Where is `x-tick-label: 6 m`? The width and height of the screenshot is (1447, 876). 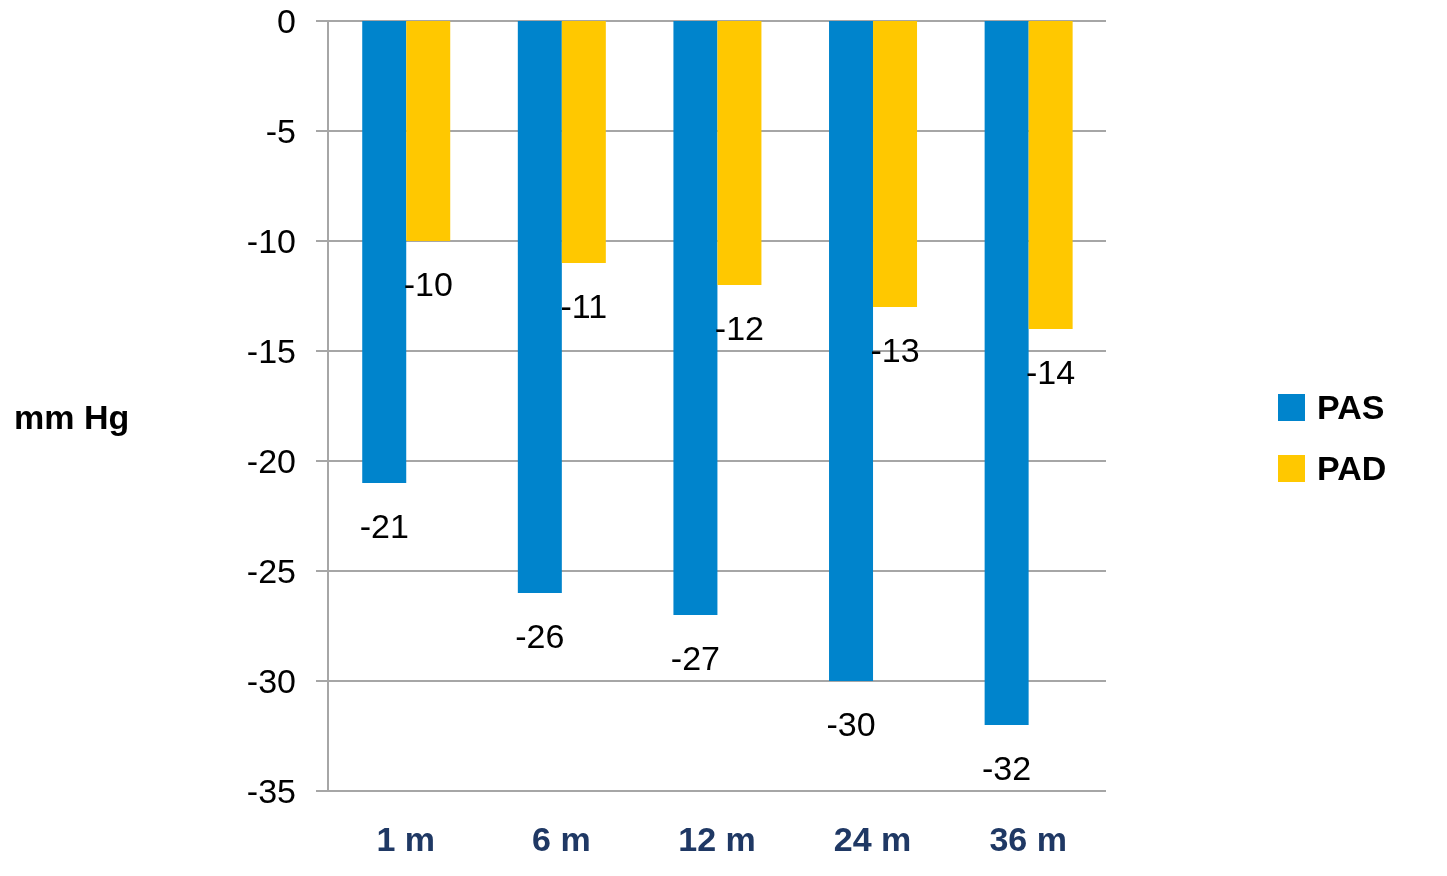
x-tick-label: 6 m is located at coordinates (561, 839).